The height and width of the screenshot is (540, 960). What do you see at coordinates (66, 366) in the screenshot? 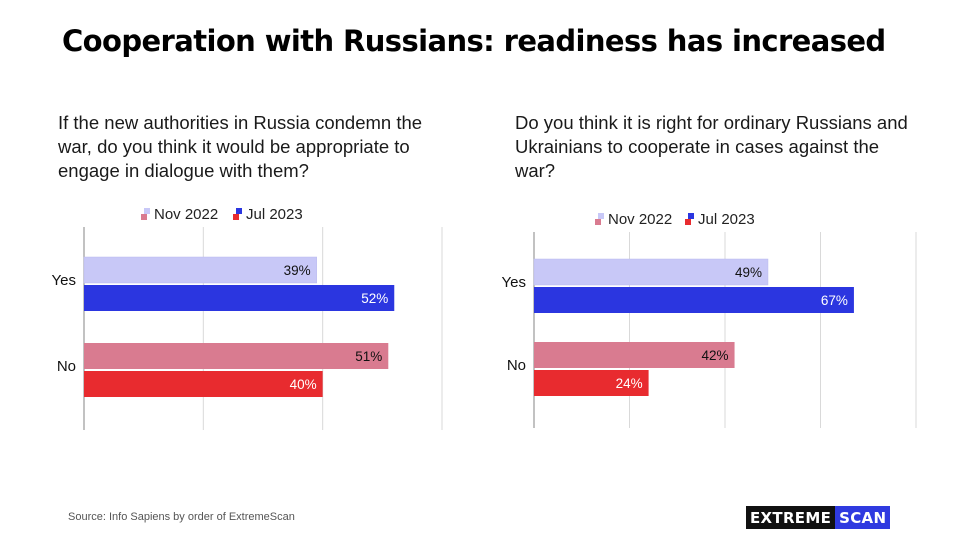
I see `category-label: No` at bounding box center [66, 366].